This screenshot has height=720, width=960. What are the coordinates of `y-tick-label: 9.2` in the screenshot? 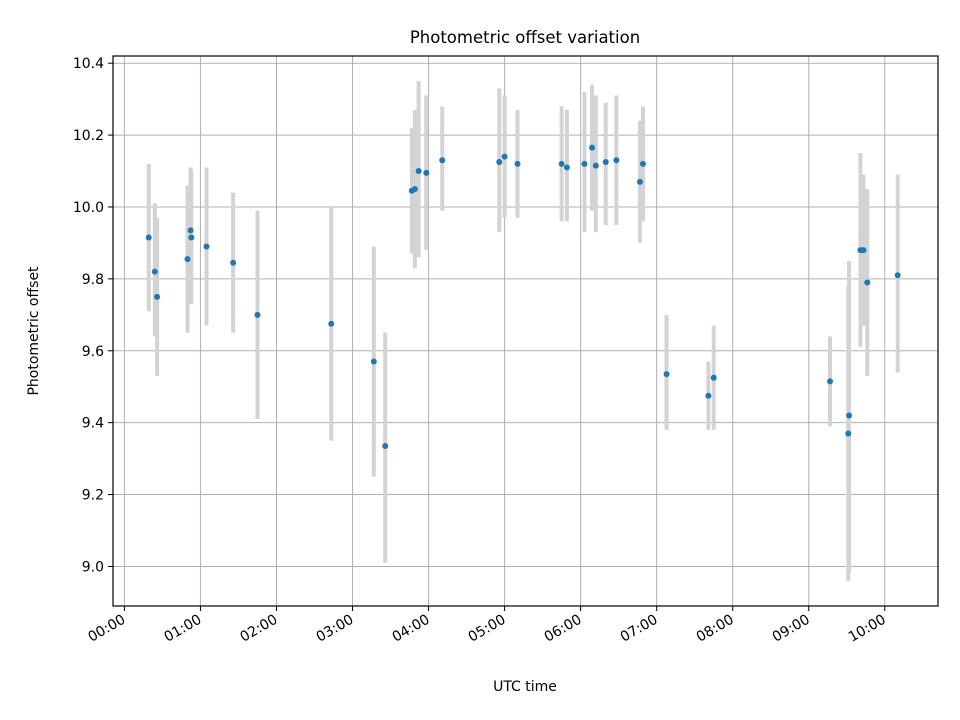 It's located at (93, 496).